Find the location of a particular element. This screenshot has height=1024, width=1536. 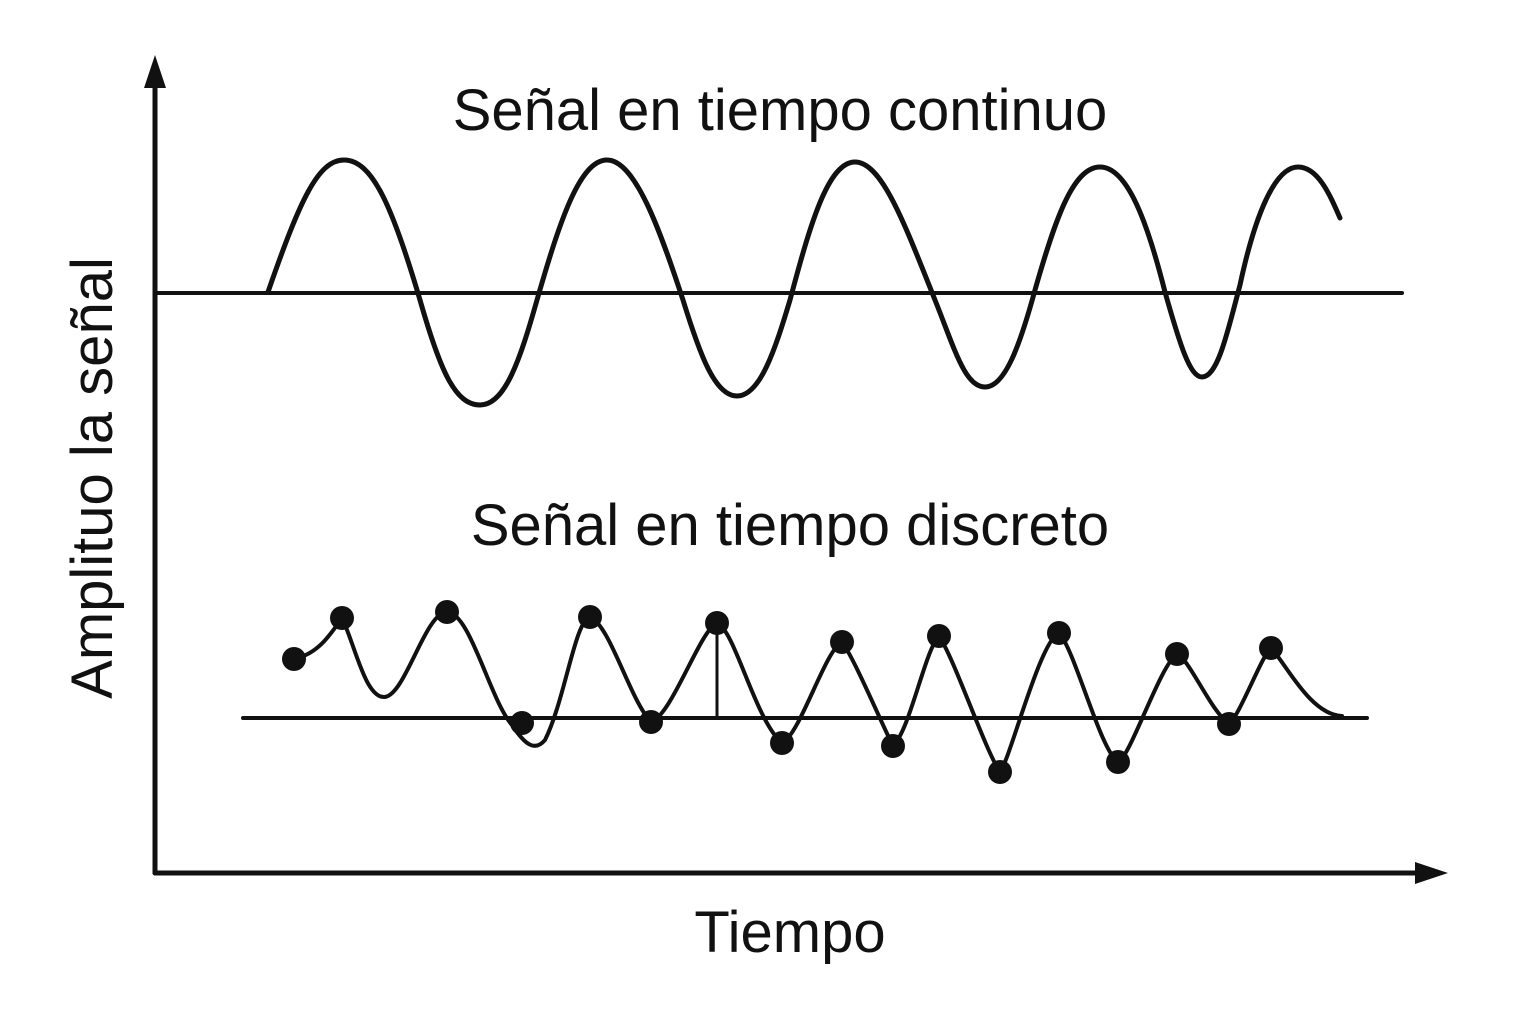

x-axis-arrow is located at coordinates (1431, 873).